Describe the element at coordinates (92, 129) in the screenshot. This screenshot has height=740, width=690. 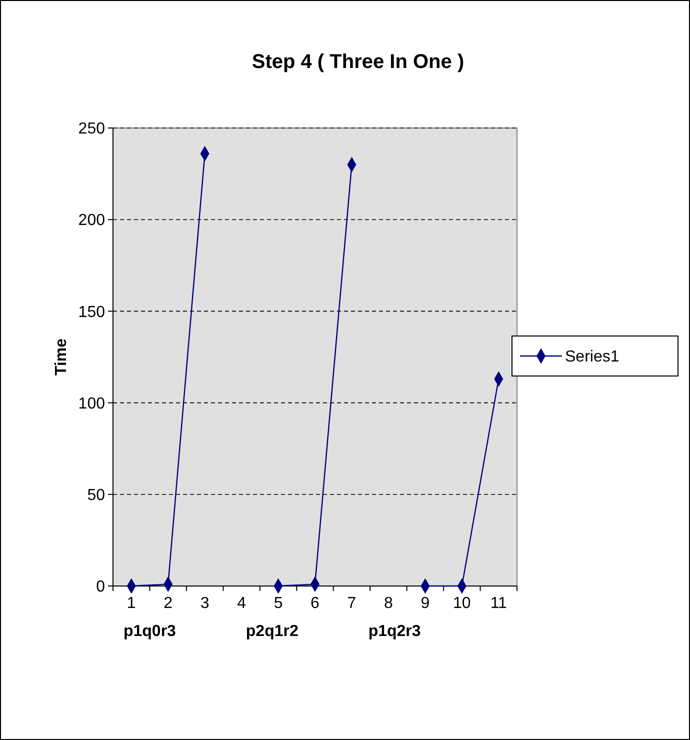
I see `y-tick-label: 250` at that location.